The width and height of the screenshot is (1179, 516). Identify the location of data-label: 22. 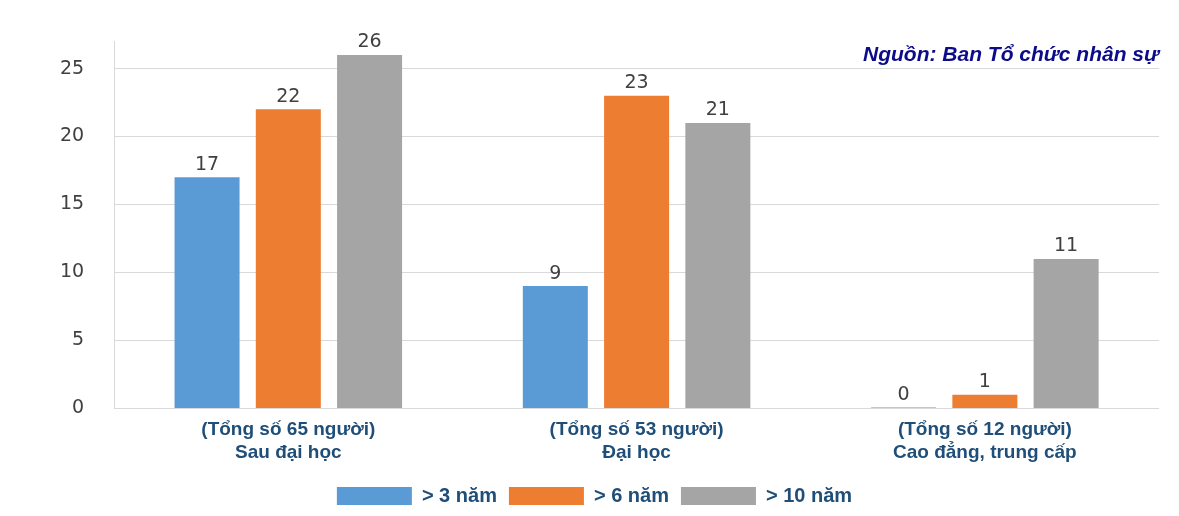
(288, 94).